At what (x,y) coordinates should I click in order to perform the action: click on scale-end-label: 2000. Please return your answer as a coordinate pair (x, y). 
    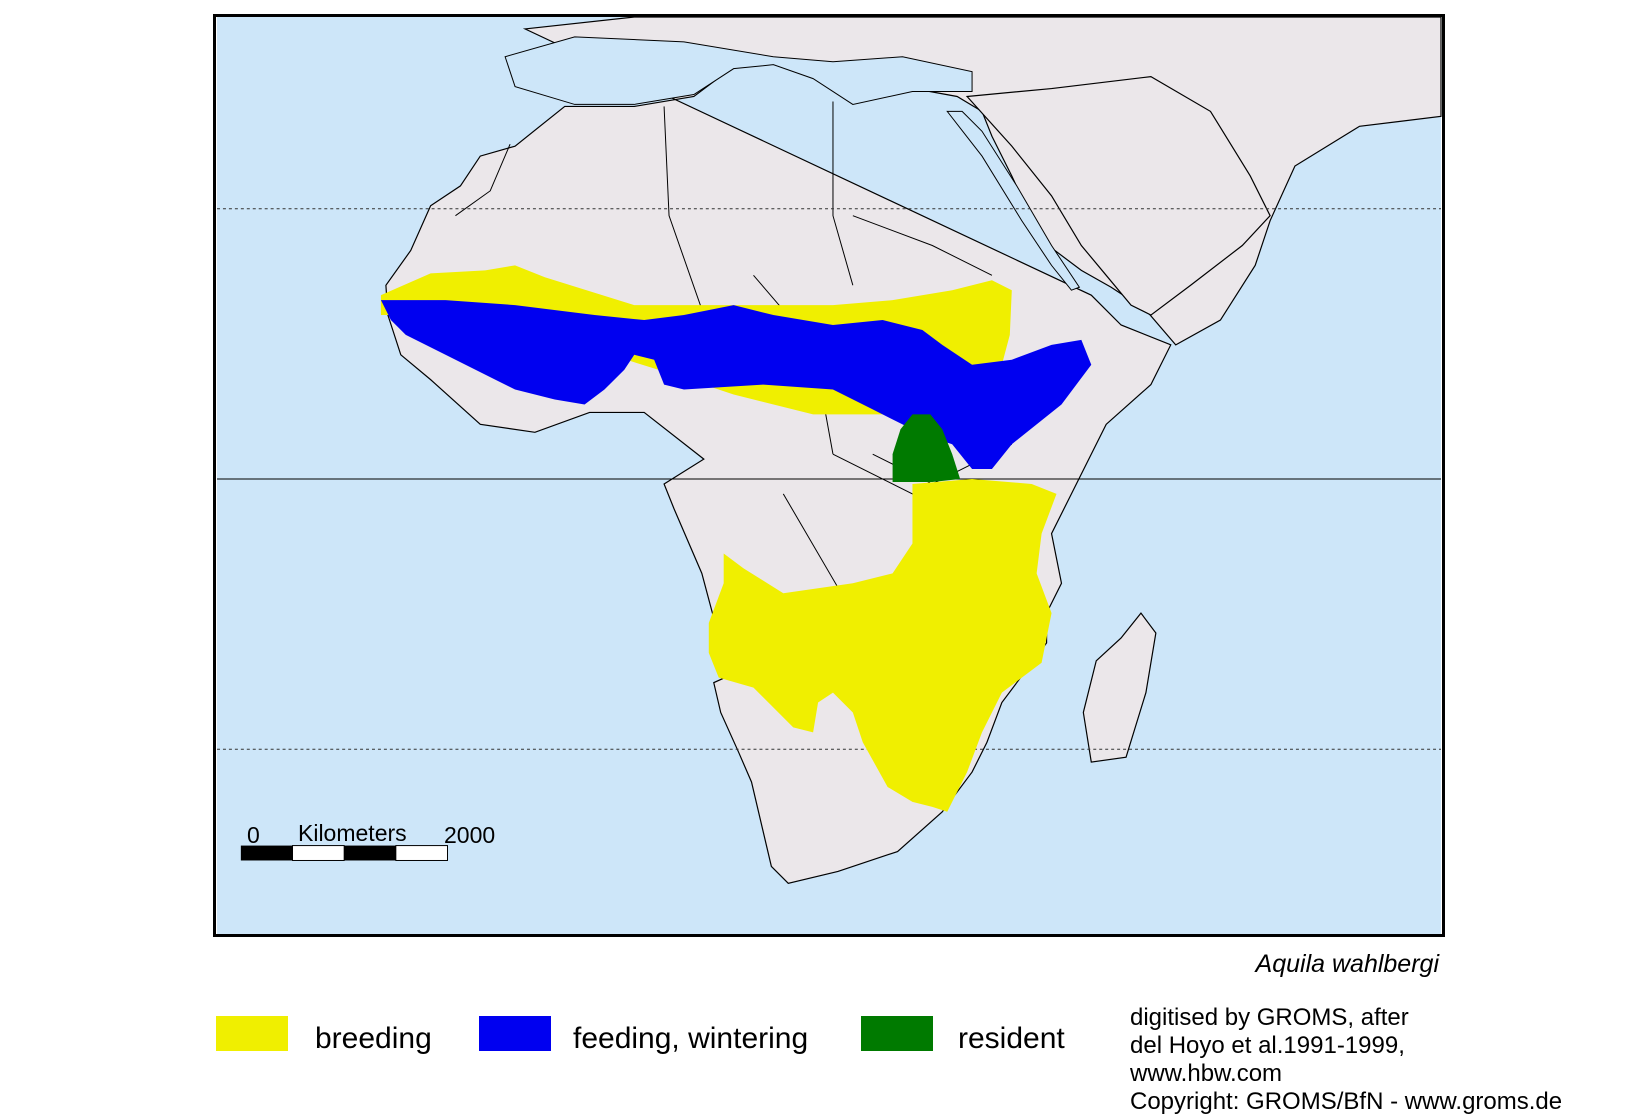
    Looking at the image, I should click on (470, 835).